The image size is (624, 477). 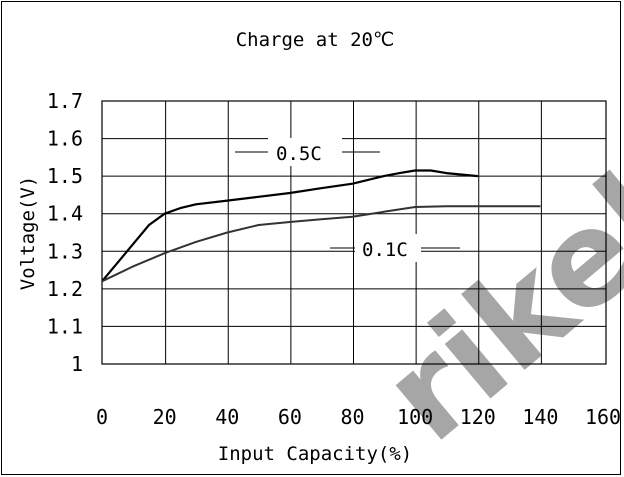 I want to click on x-tick-label: 80, so click(x=352, y=417).